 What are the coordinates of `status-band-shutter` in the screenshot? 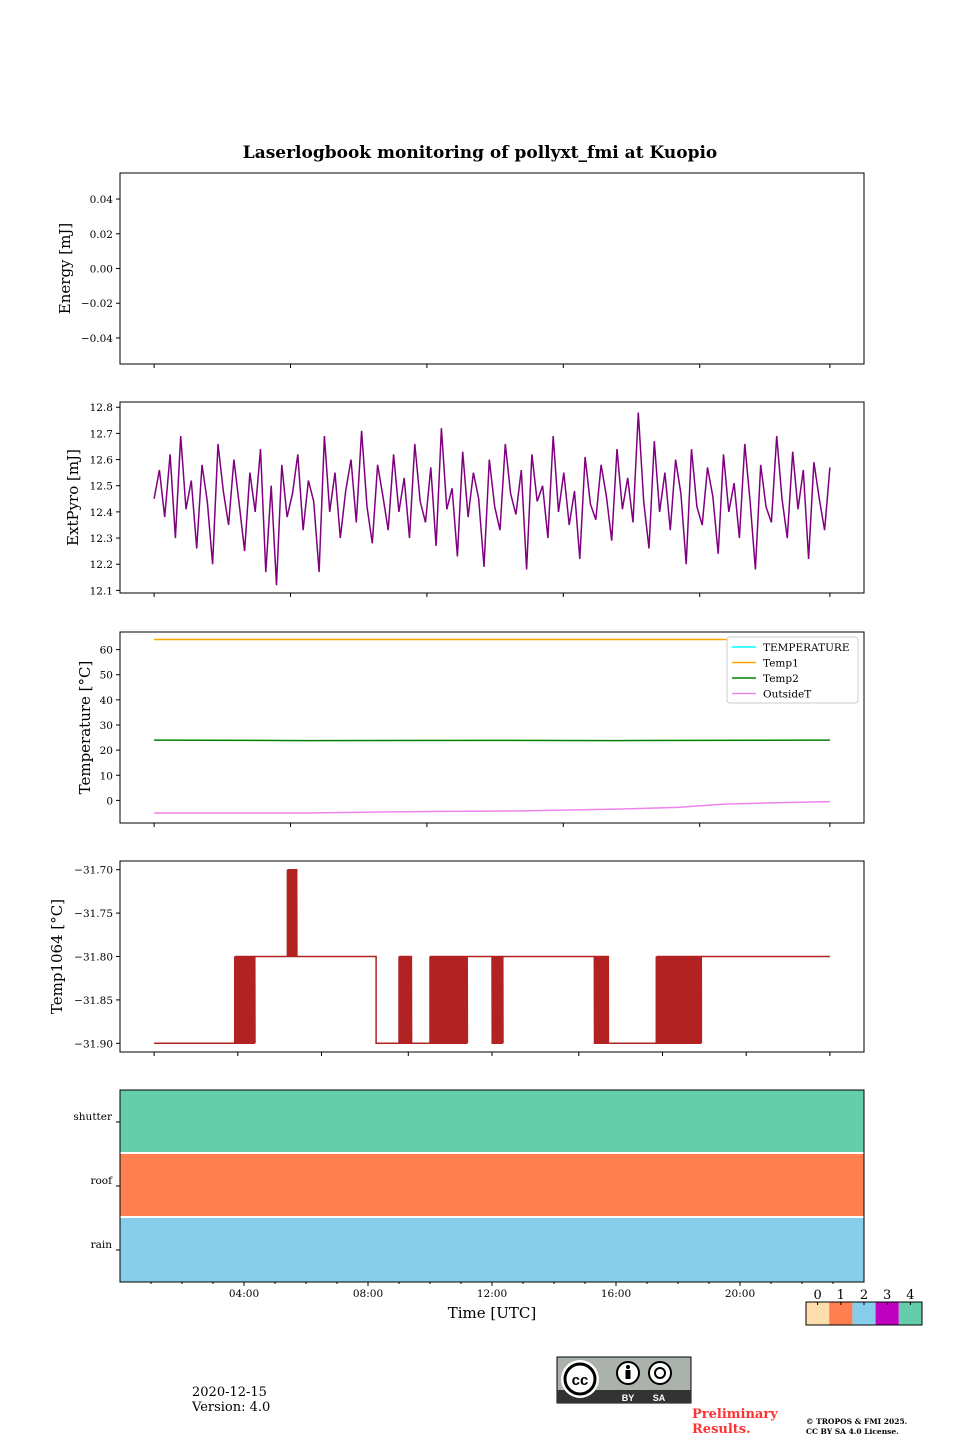 It's located at (492, 1121).